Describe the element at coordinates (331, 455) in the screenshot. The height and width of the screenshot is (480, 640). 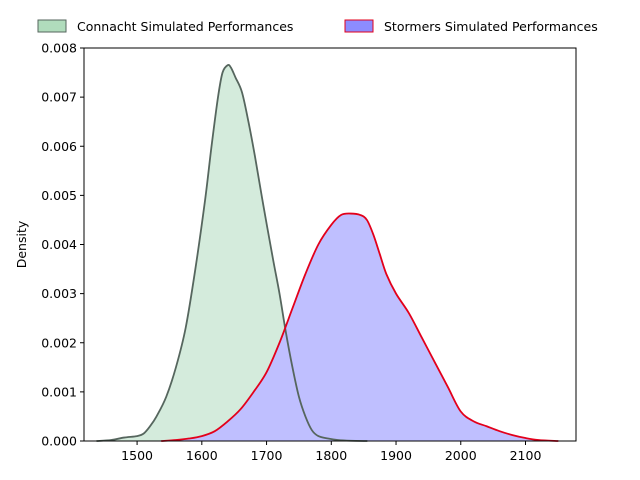
I see `x-tick-label: 1800` at that location.